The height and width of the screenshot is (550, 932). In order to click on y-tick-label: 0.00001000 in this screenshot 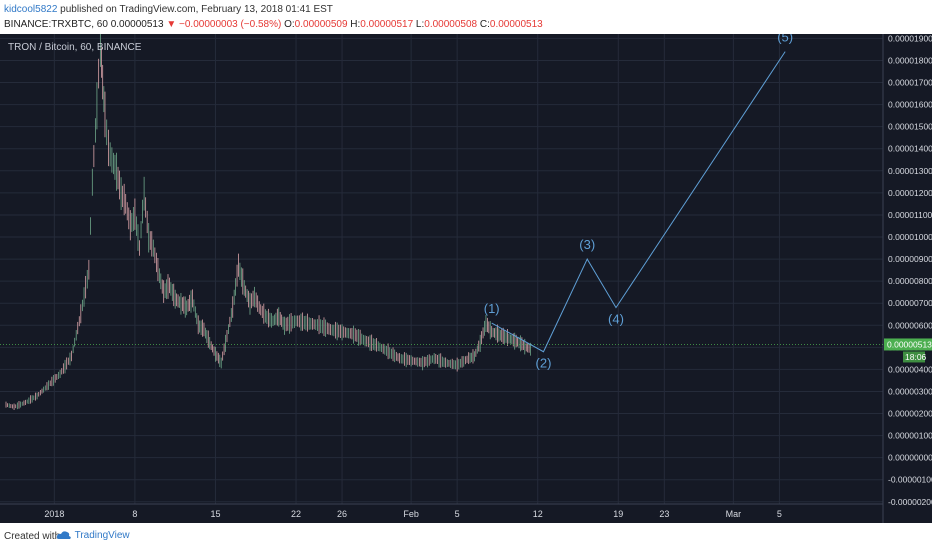, I will do `click(910, 237)`.